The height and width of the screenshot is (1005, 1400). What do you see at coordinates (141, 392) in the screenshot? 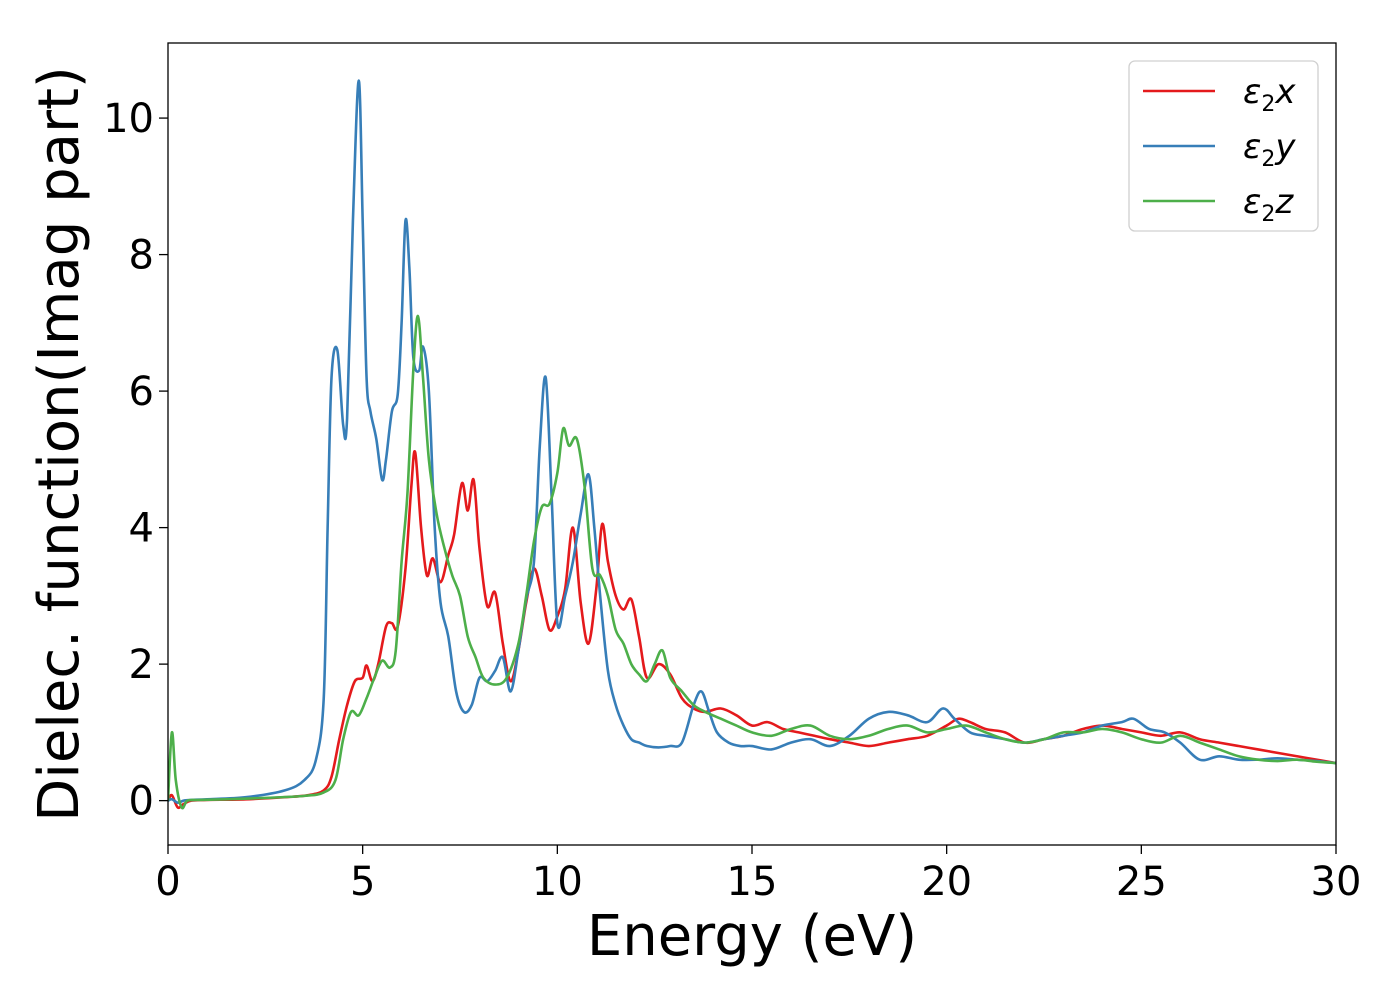
I see `y-tick-label: 6` at bounding box center [141, 392].